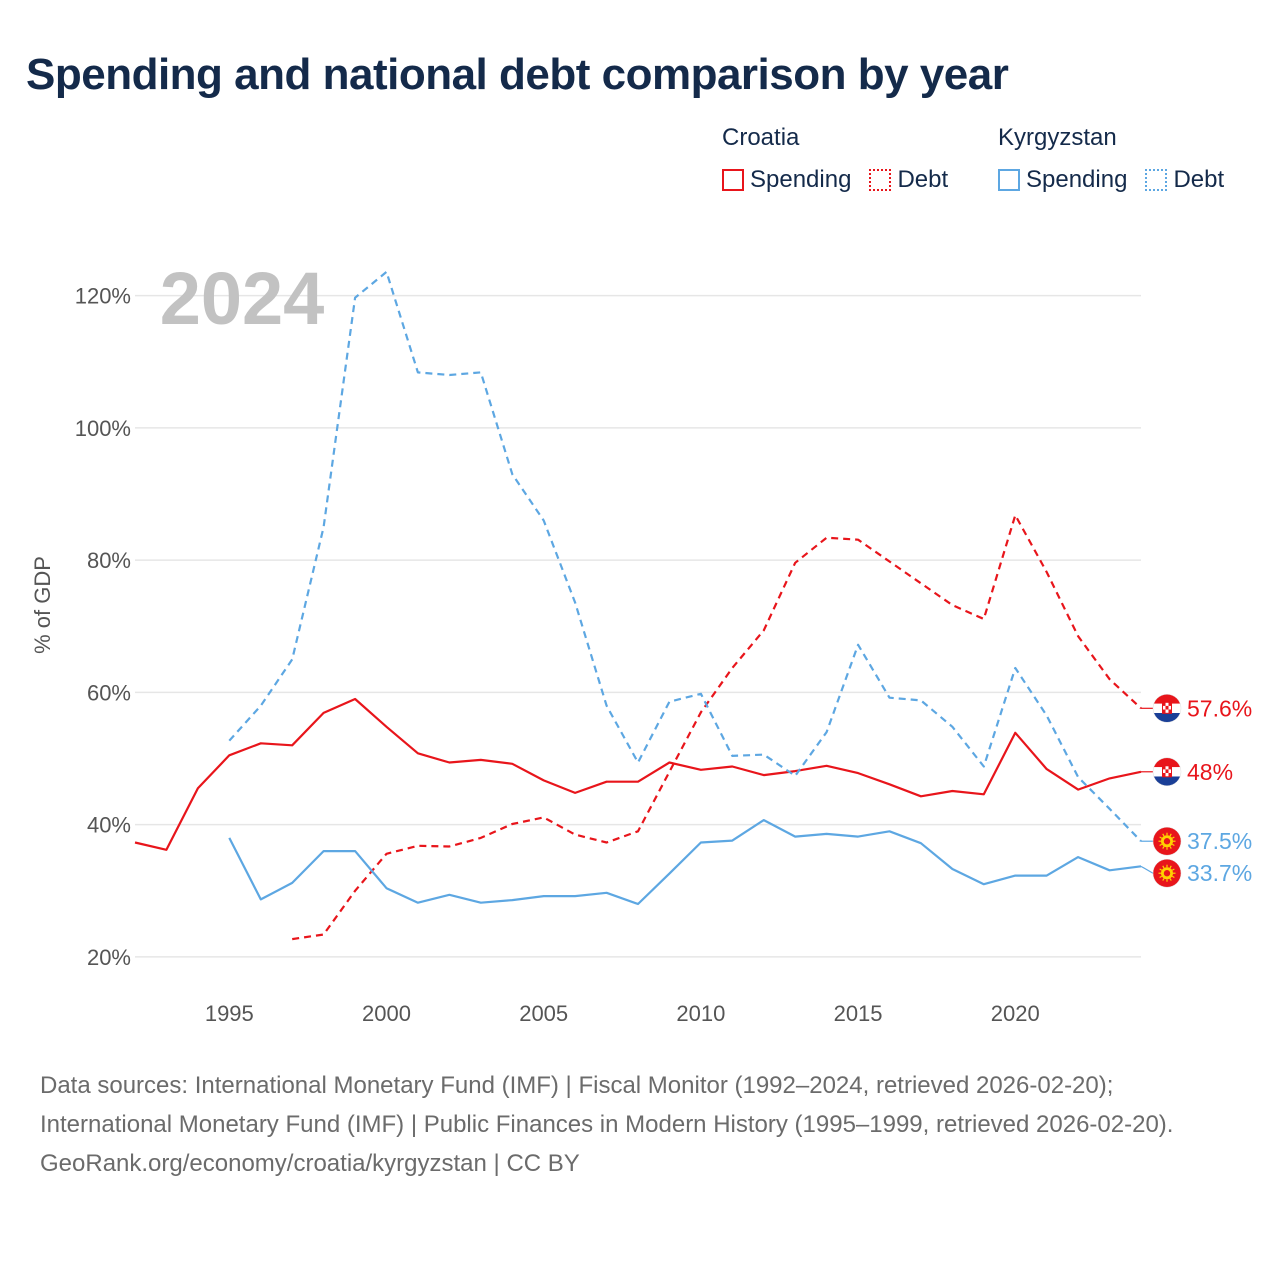 Image resolution: width=1280 pixels, height=1280 pixels. I want to click on end-value-label: 33.7%, so click(1219, 873).